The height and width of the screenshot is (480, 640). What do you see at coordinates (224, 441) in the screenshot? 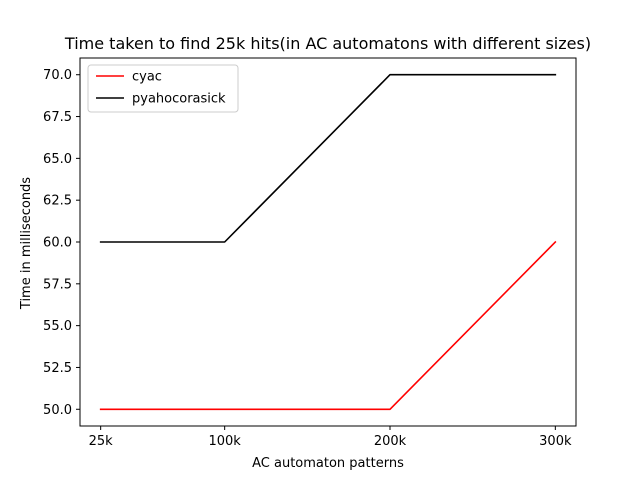
I see `x-tick-label: 100k` at bounding box center [224, 441].